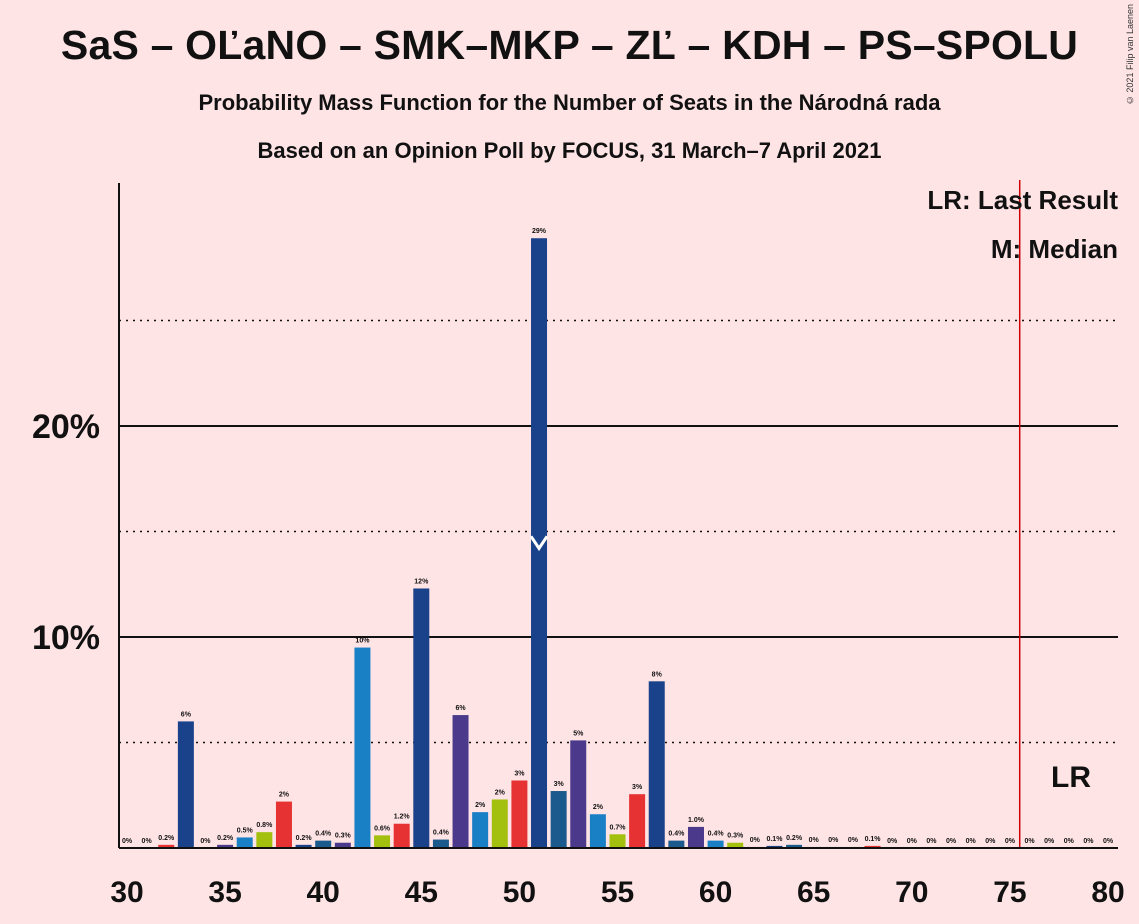  I want to click on bar-label-seat-62: 0%, so click(755, 840).